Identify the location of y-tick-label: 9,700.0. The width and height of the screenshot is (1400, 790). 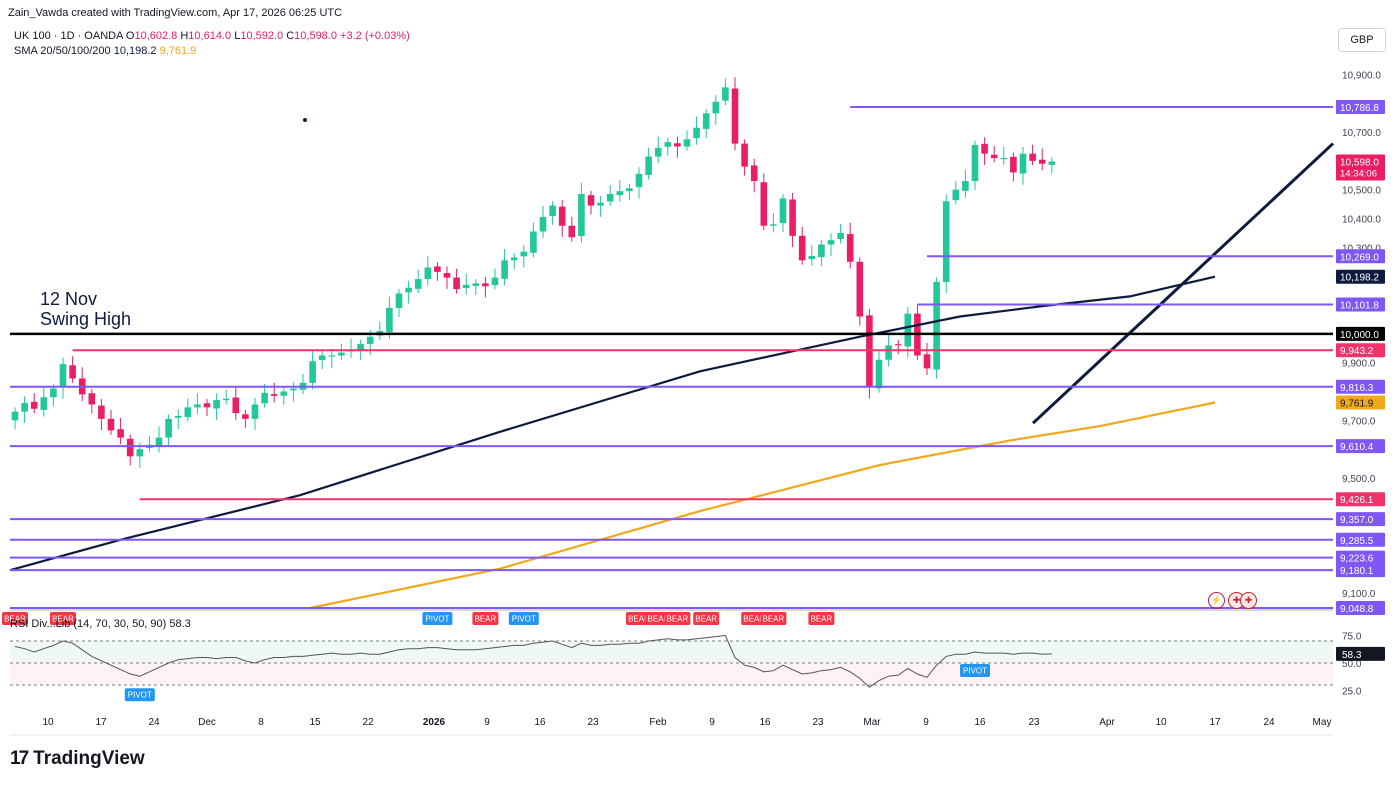
(1359, 421).